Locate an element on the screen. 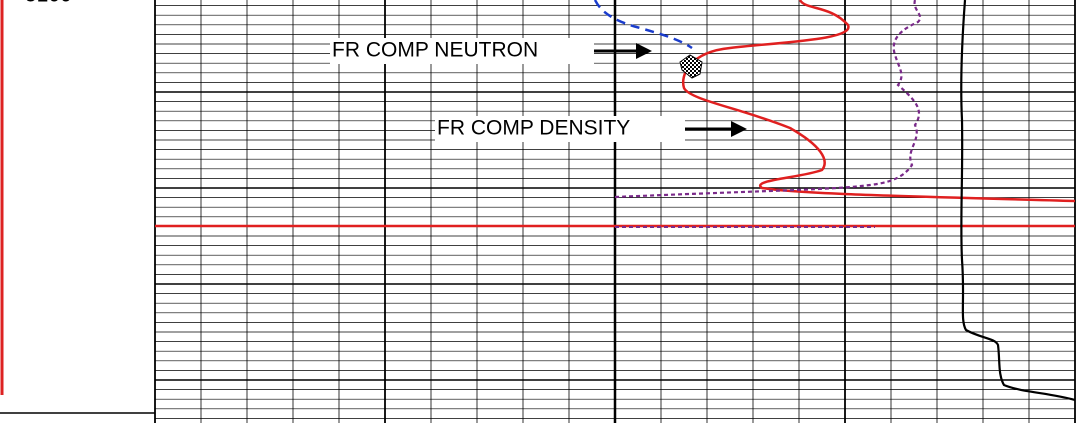  annotation-neutron: FR COMP NEUTRON is located at coordinates (435, 50).